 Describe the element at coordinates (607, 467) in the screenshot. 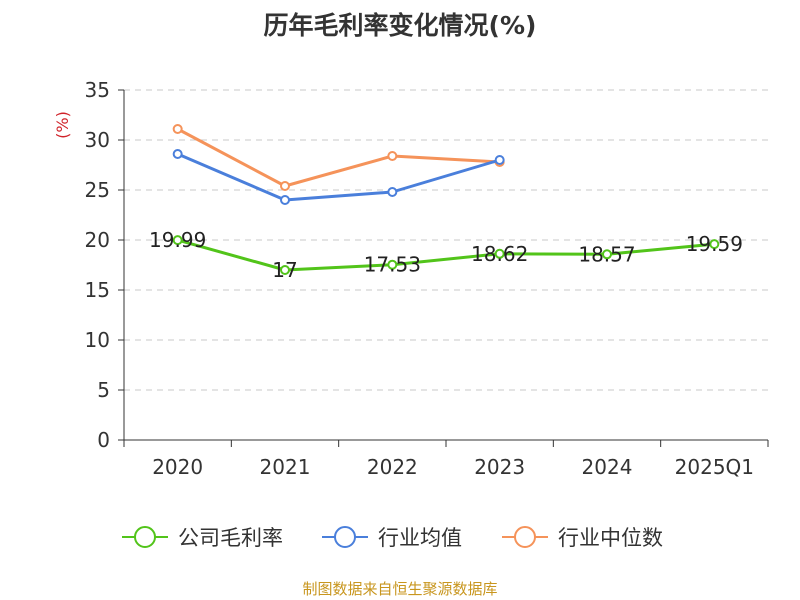

I see `x-tick-label: 2024` at that location.